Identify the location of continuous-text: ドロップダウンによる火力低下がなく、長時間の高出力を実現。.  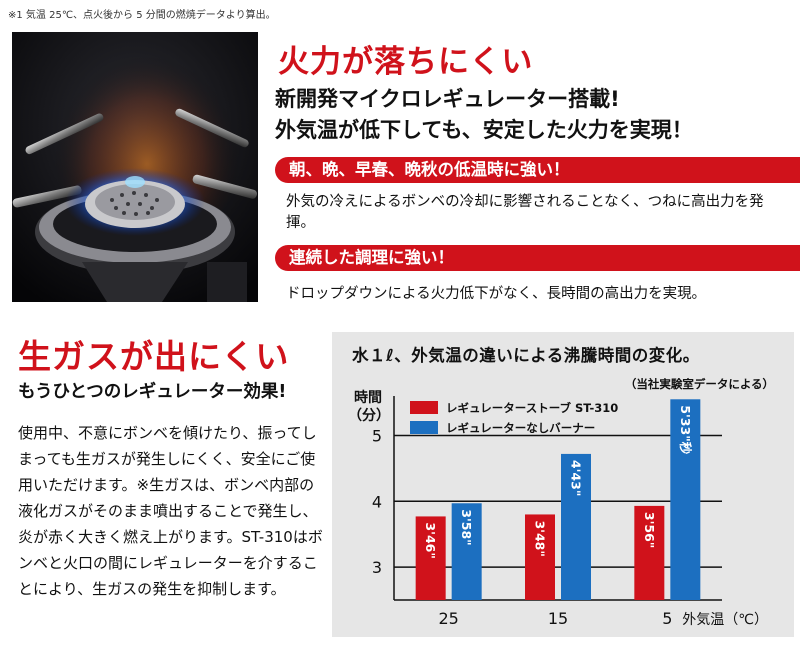
(496, 294).